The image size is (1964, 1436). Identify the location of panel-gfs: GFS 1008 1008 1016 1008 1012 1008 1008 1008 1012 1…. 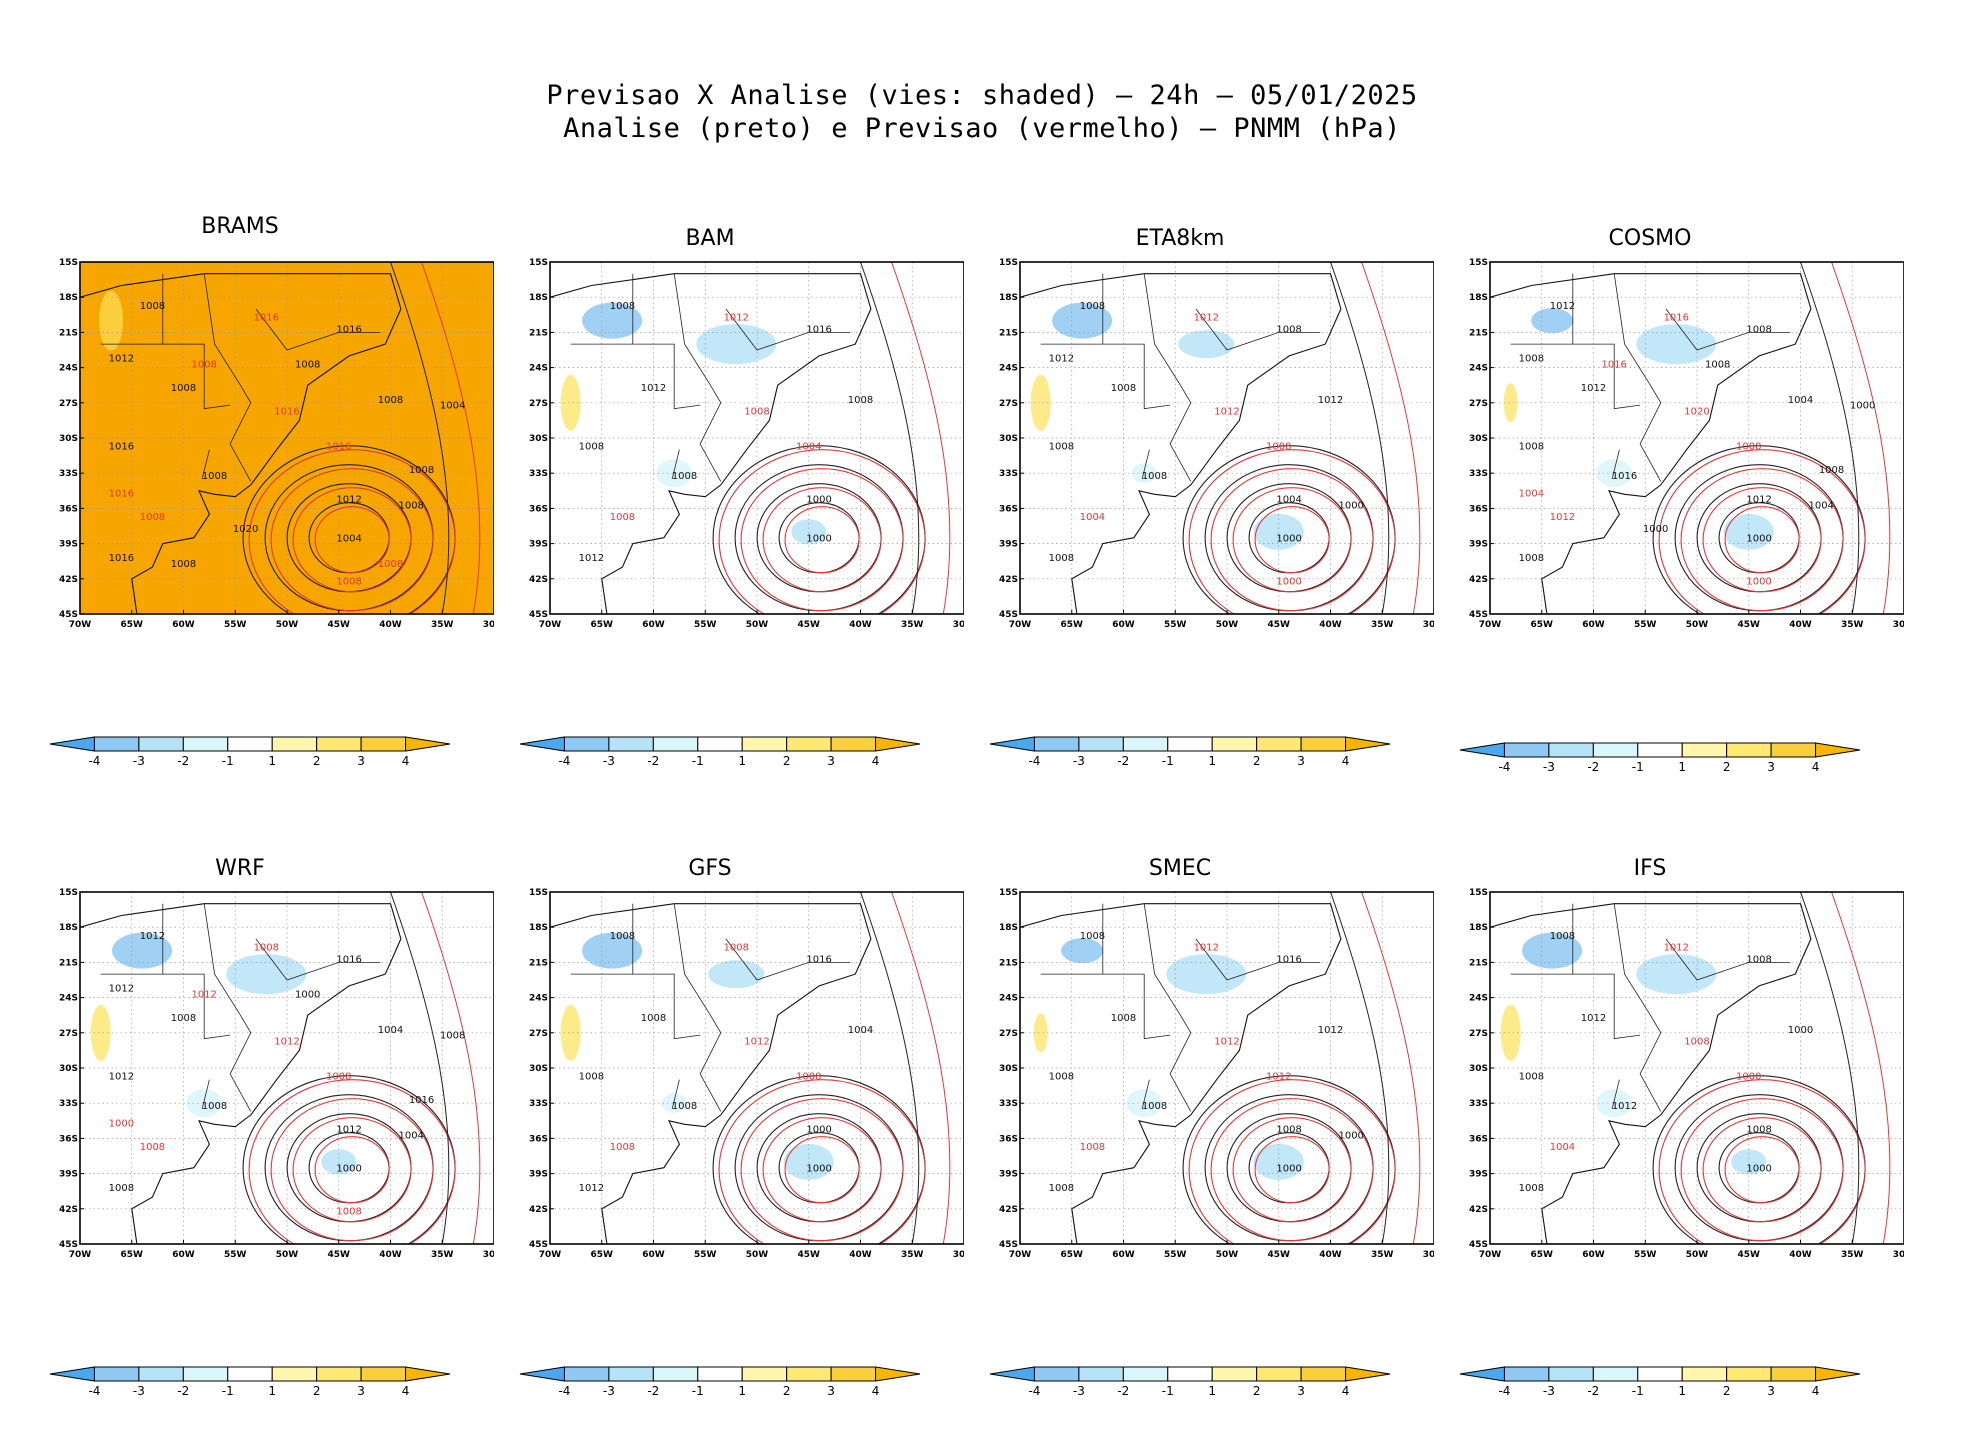
(717, 1053).